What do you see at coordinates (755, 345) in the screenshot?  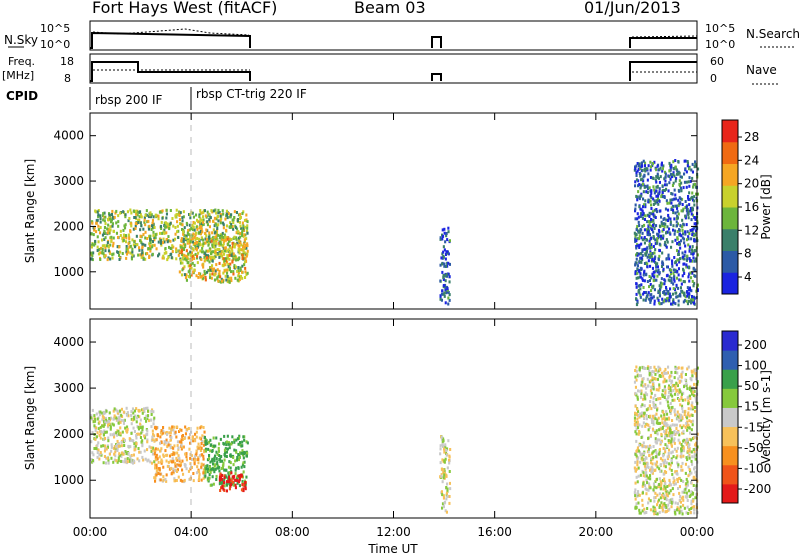 I see `colorbar-tick-label: 200` at bounding box center [755, 345].